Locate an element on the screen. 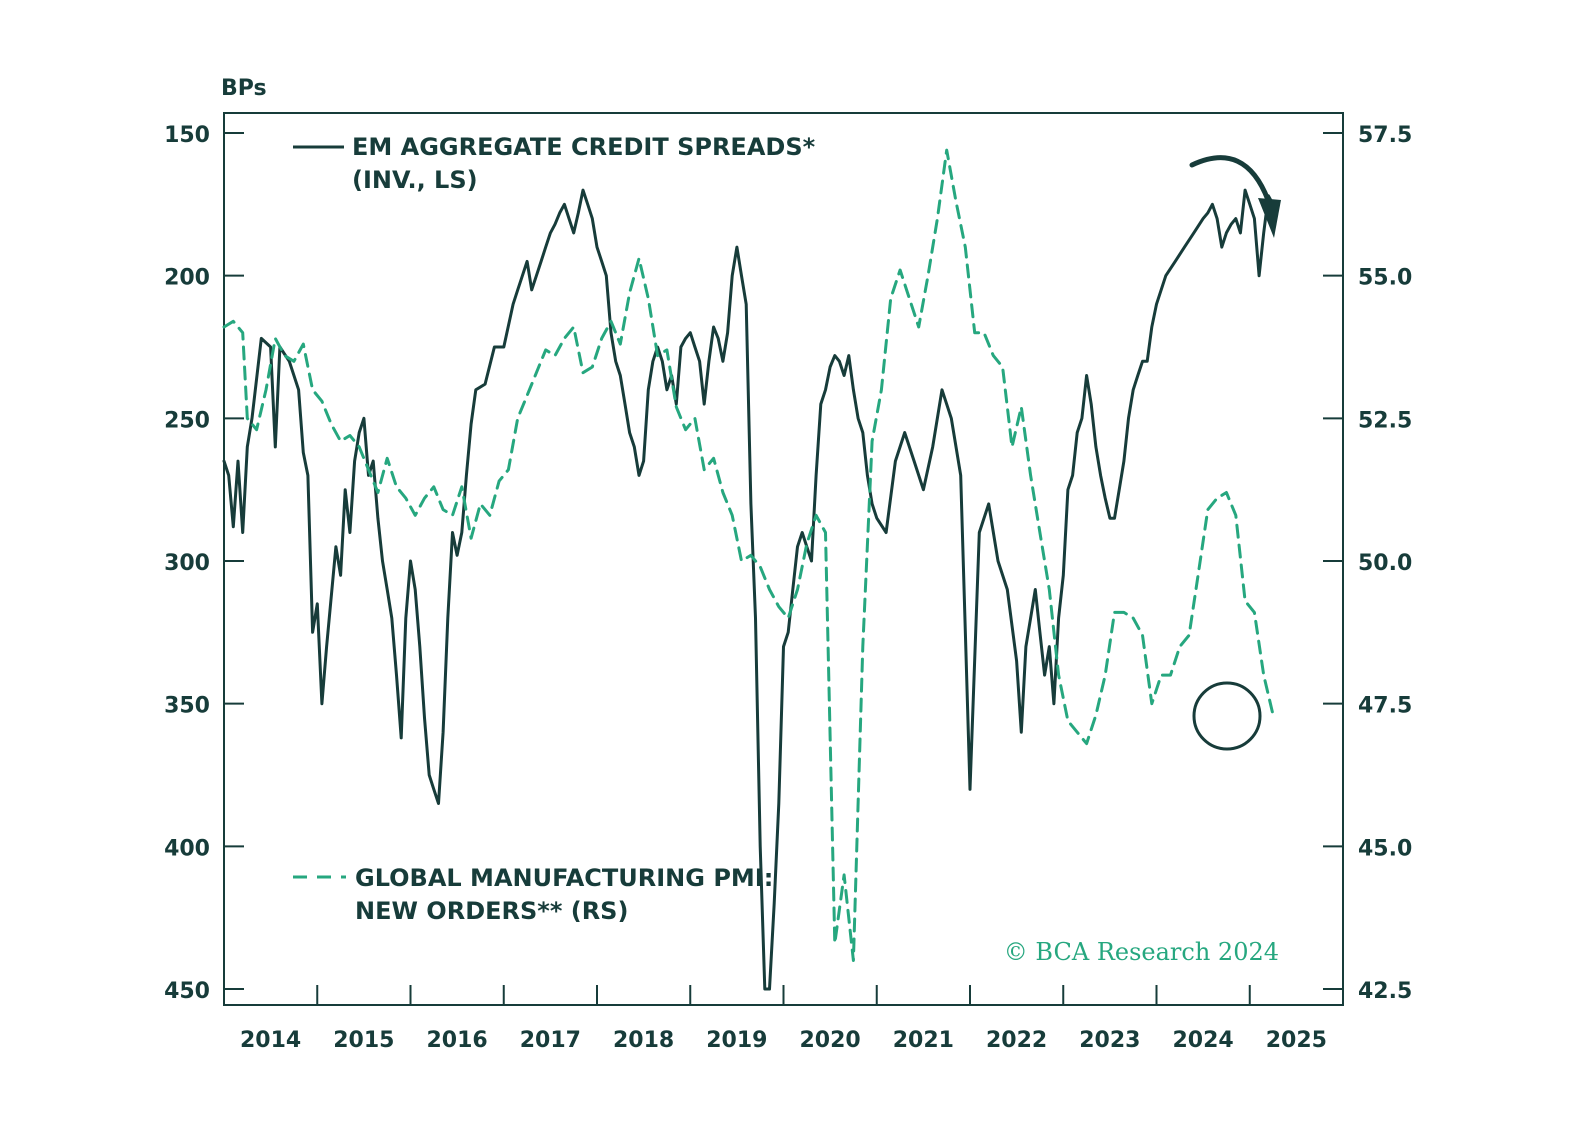 The height and width of the screenshot is (1144, 1583). x-tick-label: 2015 is located at coordinates (363, 1040).